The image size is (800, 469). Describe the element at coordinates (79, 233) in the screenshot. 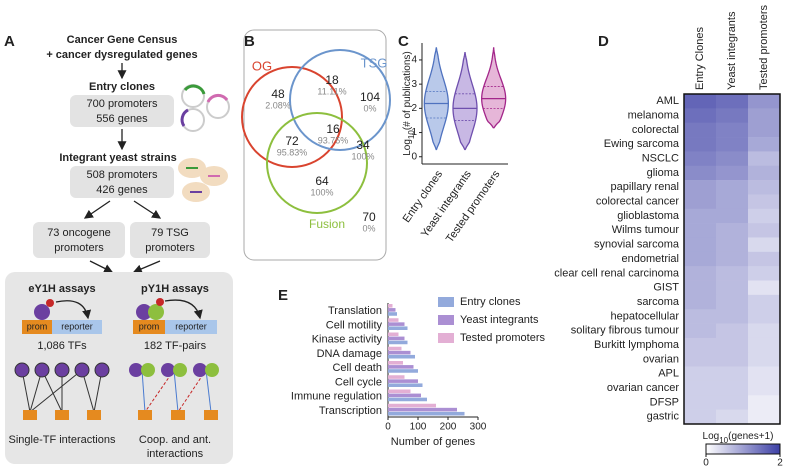

I see `step-text: 73 oncogene` at that location.